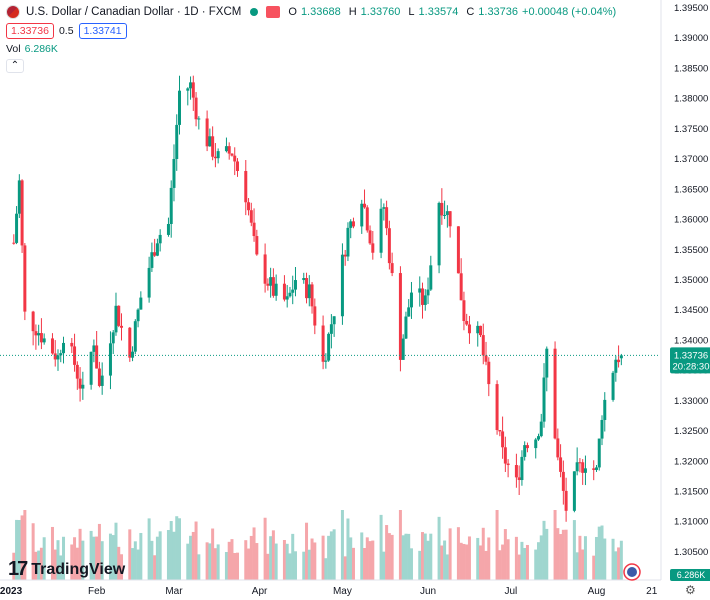  Describe the element at coordinates (15, 66) in the screenshot. I see `chevron-up-icon: ⌃` at that location.